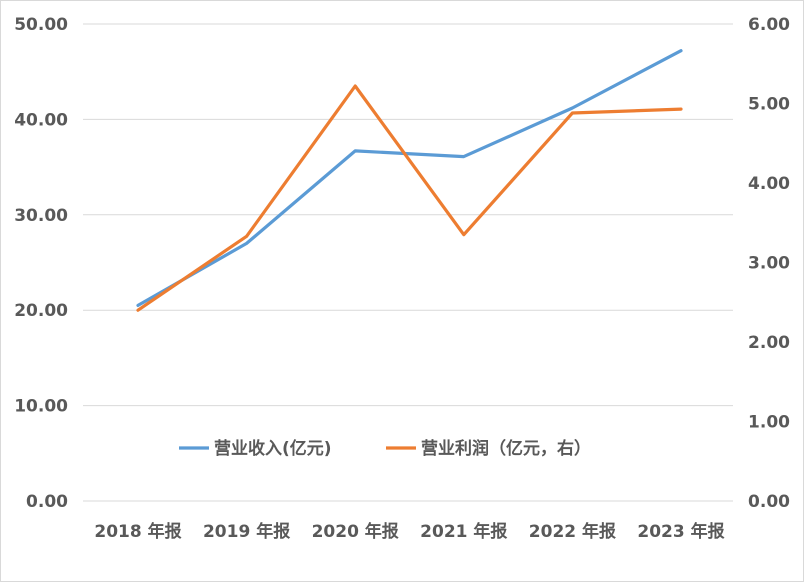 This screenshot has width=804, height=583. I want to click on right-axis-tick-label: 2.00, so click(769, 343).